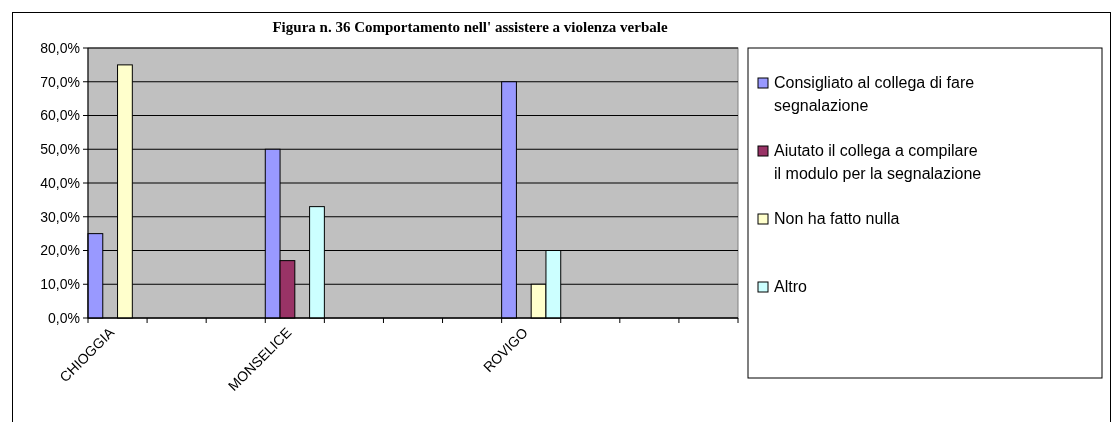  Describe the element at coordinates (874, 94) in the screenshot. I see `legend-label: Consigliato al collega di fare segnalazione` at that location.